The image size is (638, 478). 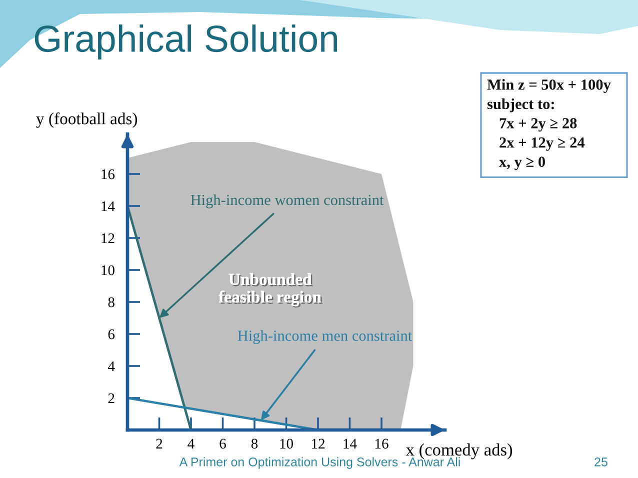 What do you see at coordinates (191, 443) in the screenshot?
I see `x-tick-label: 4` at bounding box center [191, 443].